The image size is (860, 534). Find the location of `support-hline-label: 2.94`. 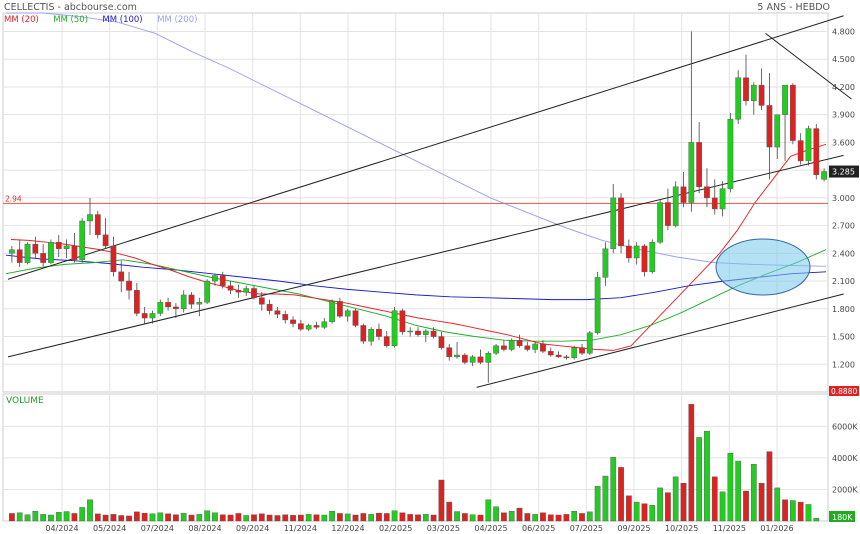

support-hline-label: 2.94 is located at coordinates (13, 198).